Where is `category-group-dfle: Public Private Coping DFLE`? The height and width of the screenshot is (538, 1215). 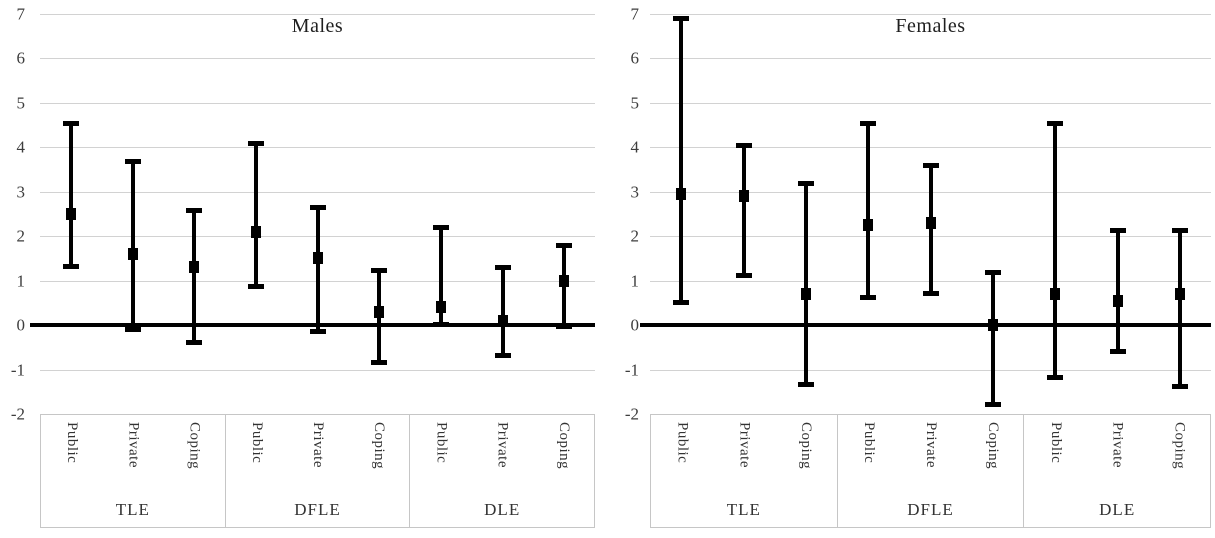
category-group-dfle: Public Private Coping DFLE is located at coordinates (317, 471).